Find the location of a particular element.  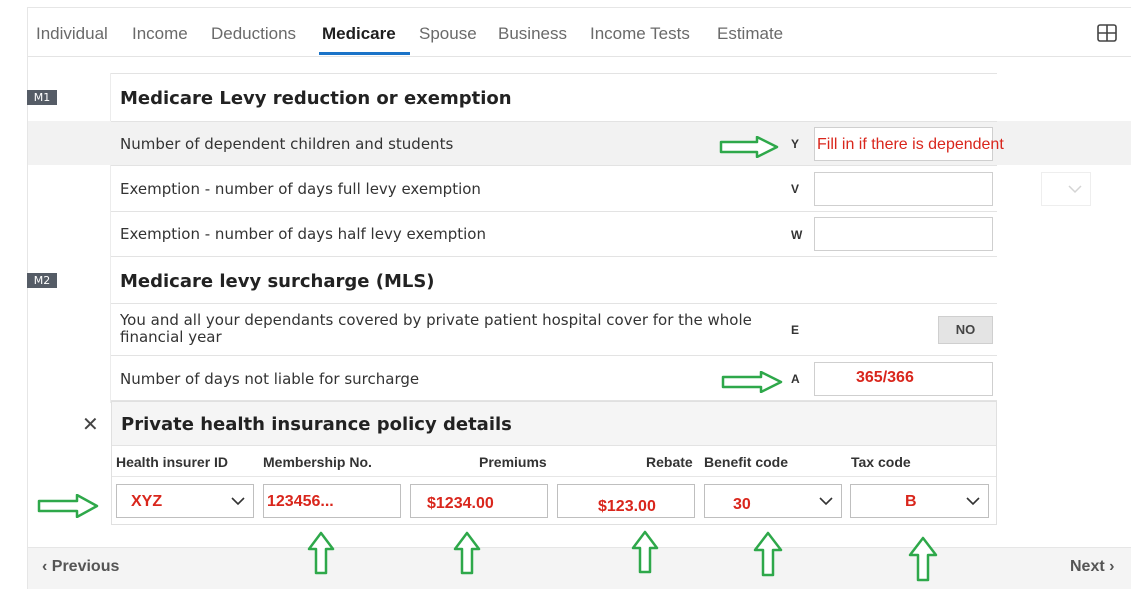

column-header-tax-code: Tax code is located at coordinates (881, 462).